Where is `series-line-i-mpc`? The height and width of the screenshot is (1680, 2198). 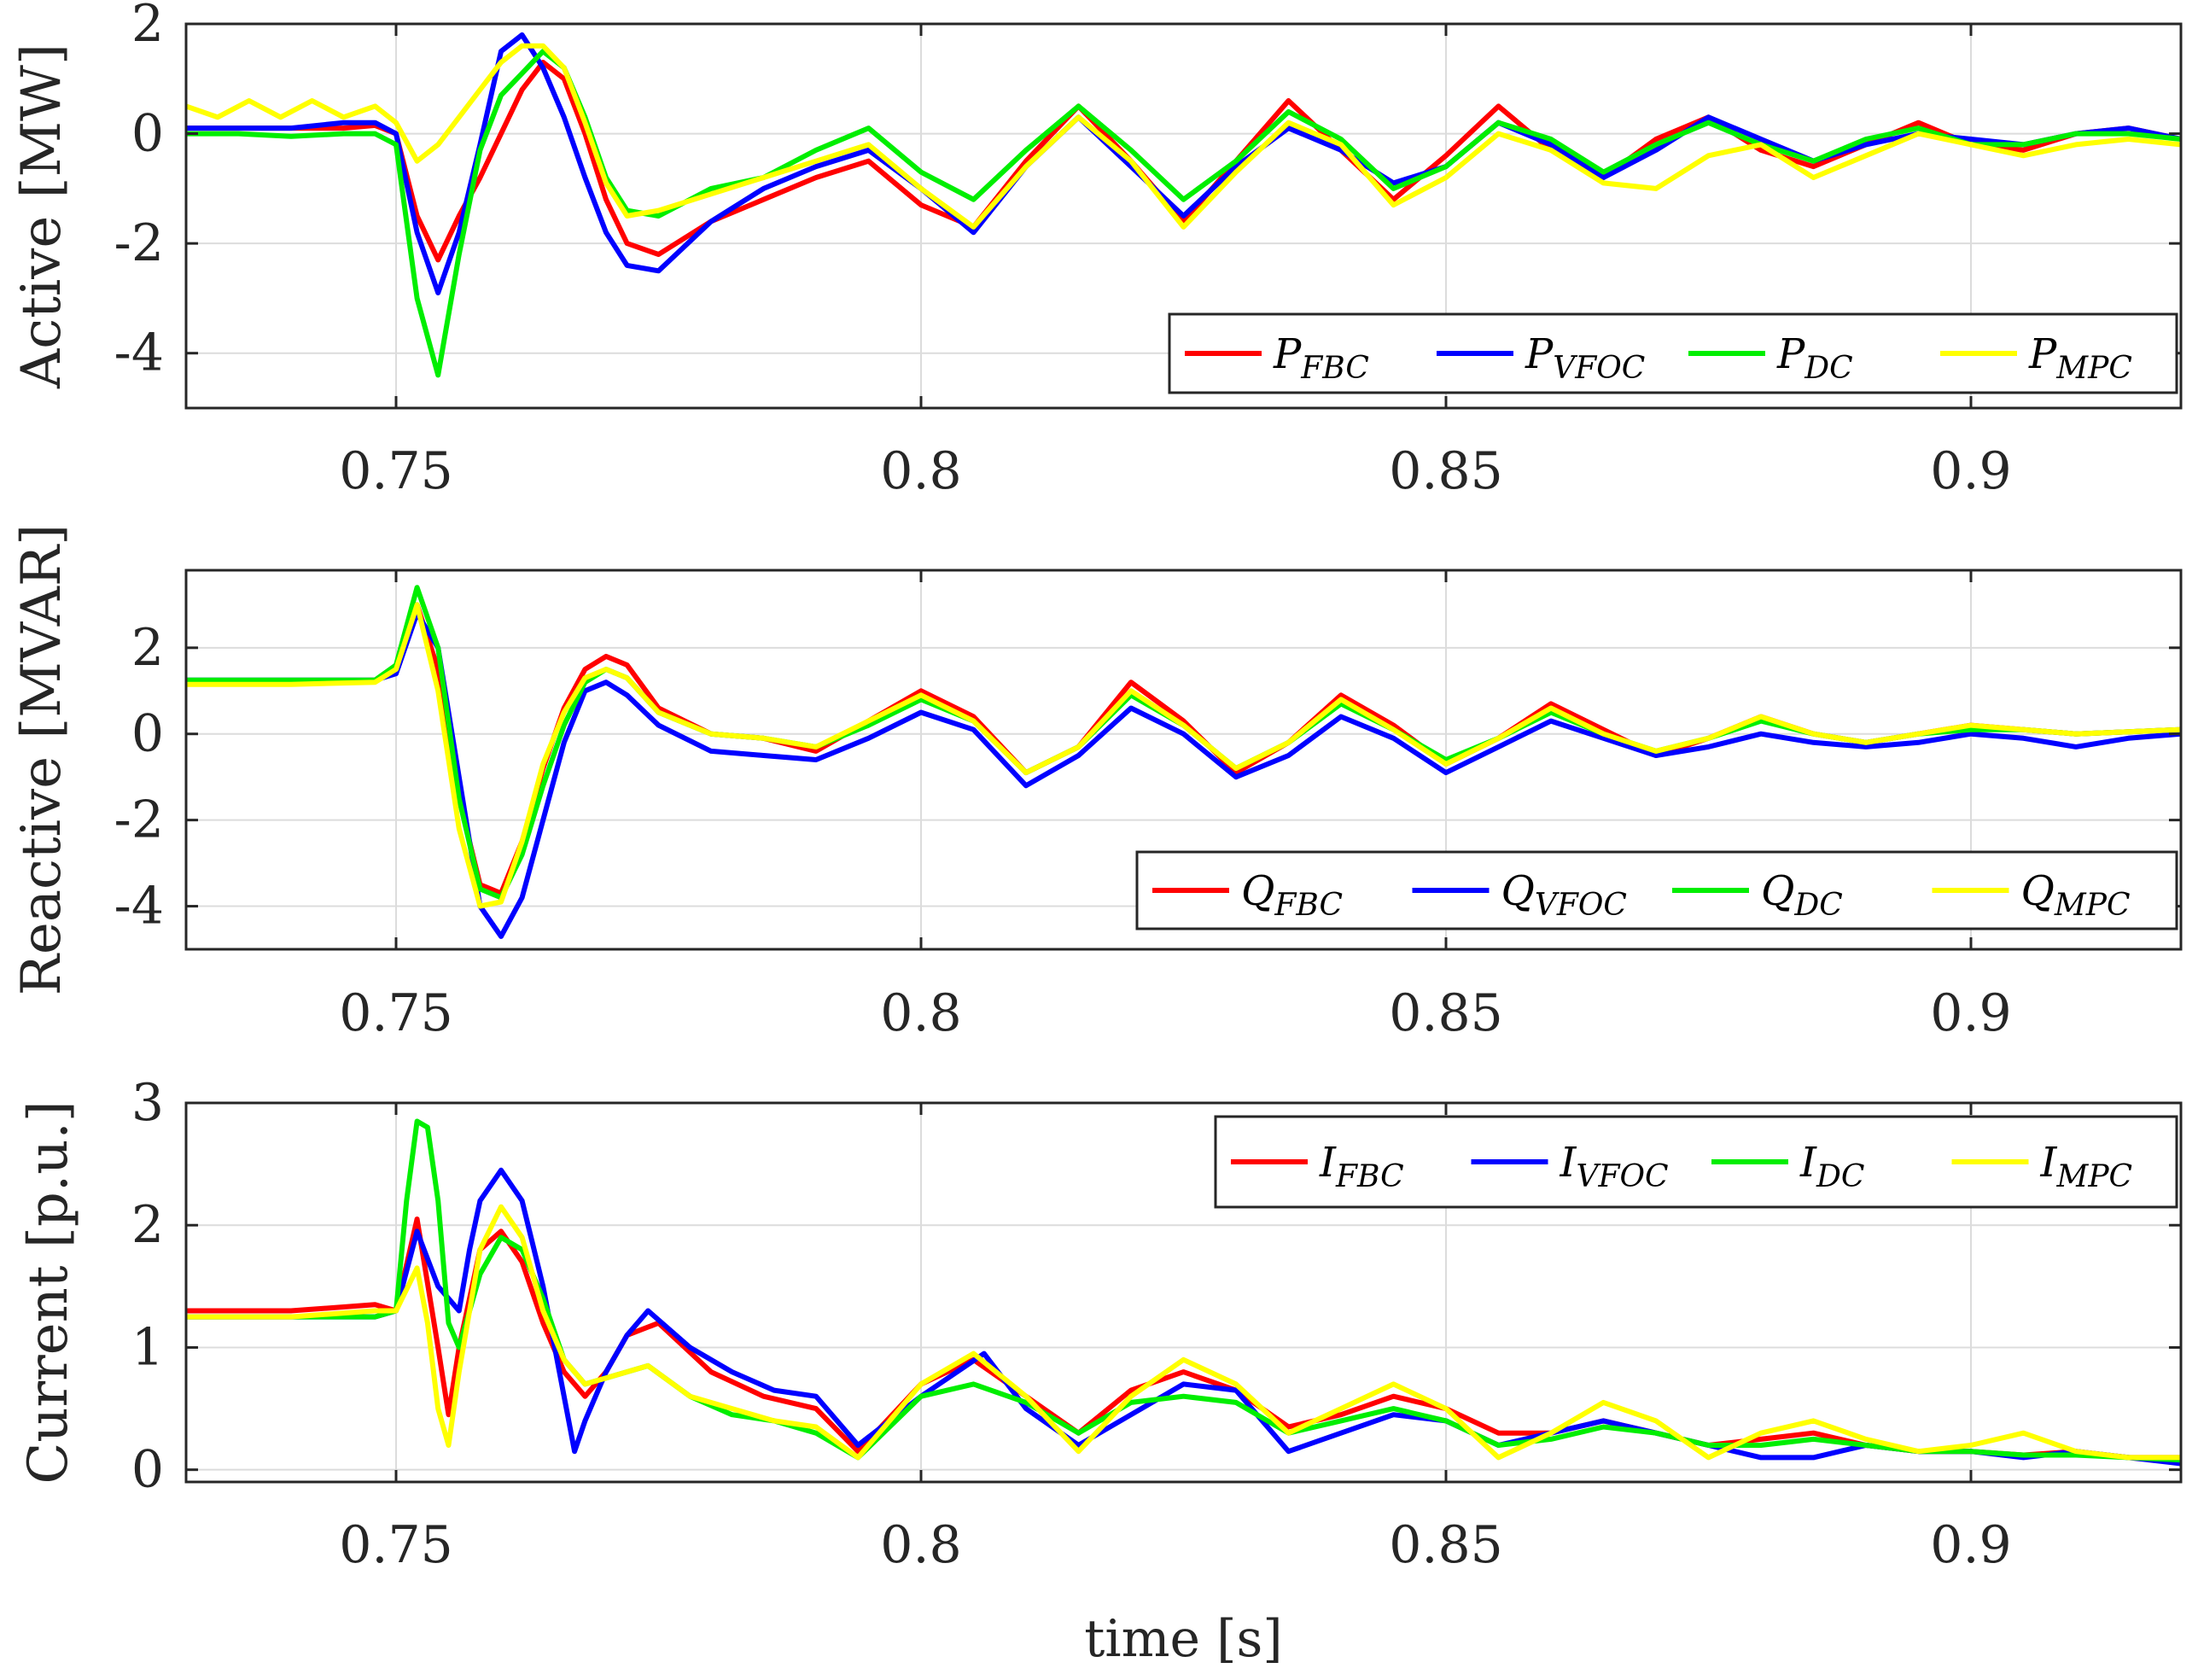 series-line-i-mpc is located at coordinates (1183, 1332).